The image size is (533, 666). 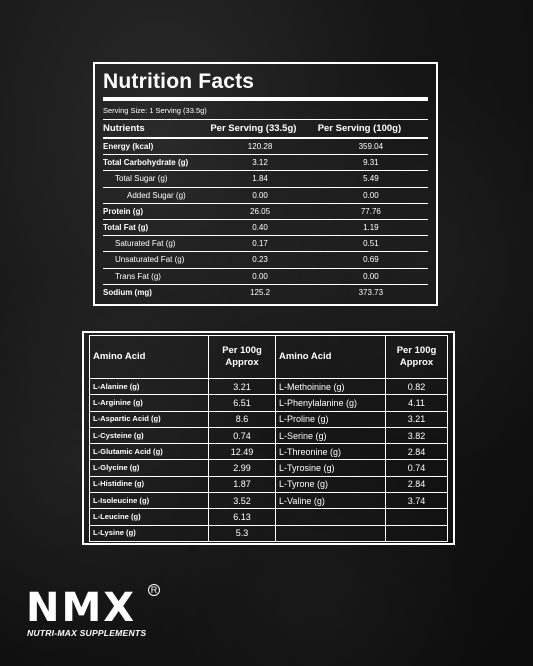 What do you see at coordinates (128, 146) in the screenshot?
I see `nutrient-name: Energy (kcal)` at bounding box center [128, 146].